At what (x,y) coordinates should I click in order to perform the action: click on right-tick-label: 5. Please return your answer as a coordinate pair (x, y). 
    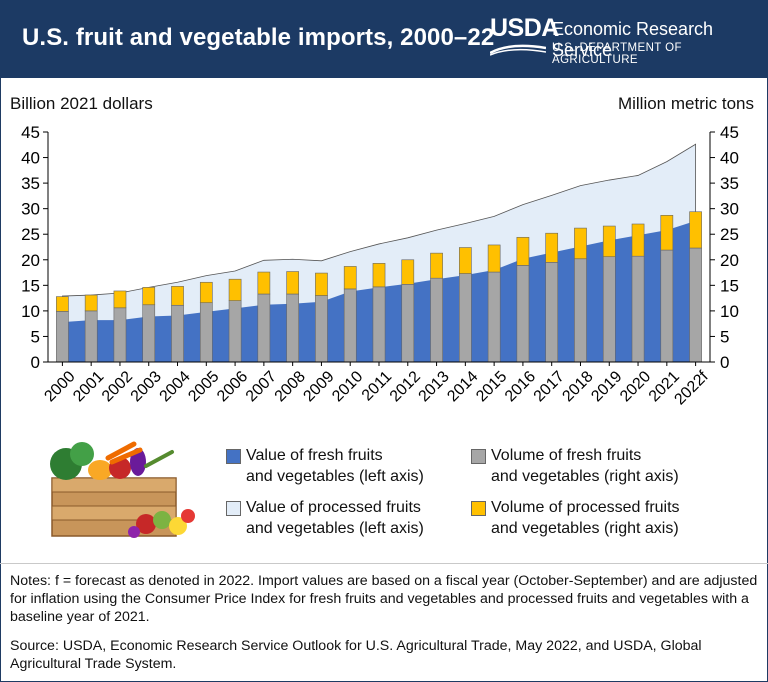
    Looking at the image, I should click on (724, 336).